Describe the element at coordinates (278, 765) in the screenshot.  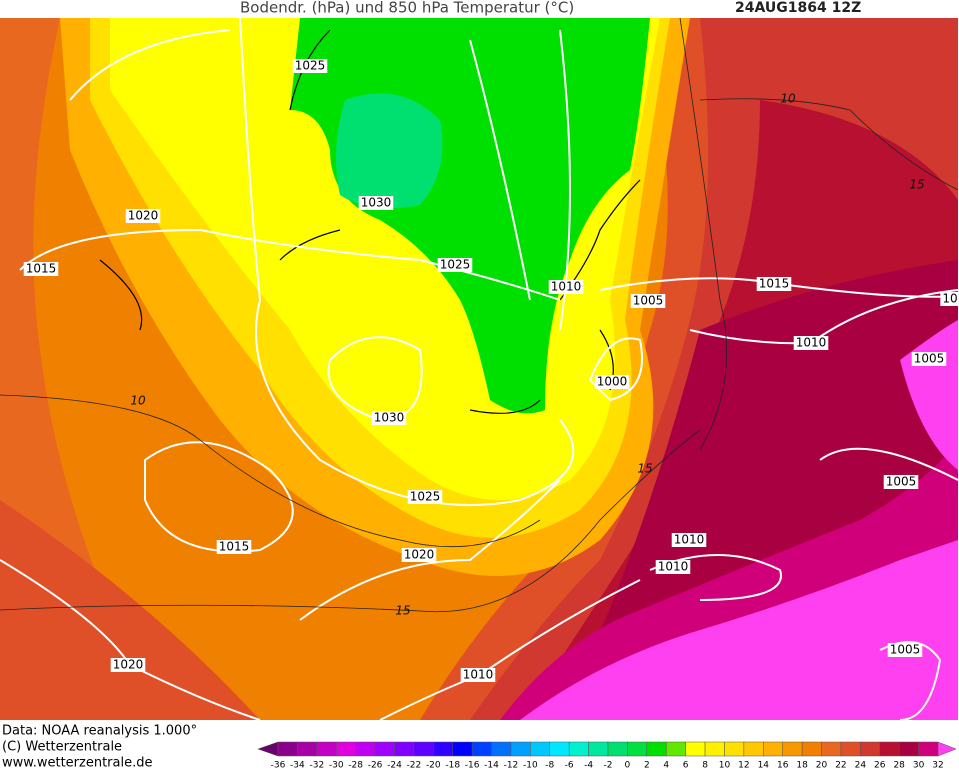
I see `colorbar-tick-label: -36` at that location.